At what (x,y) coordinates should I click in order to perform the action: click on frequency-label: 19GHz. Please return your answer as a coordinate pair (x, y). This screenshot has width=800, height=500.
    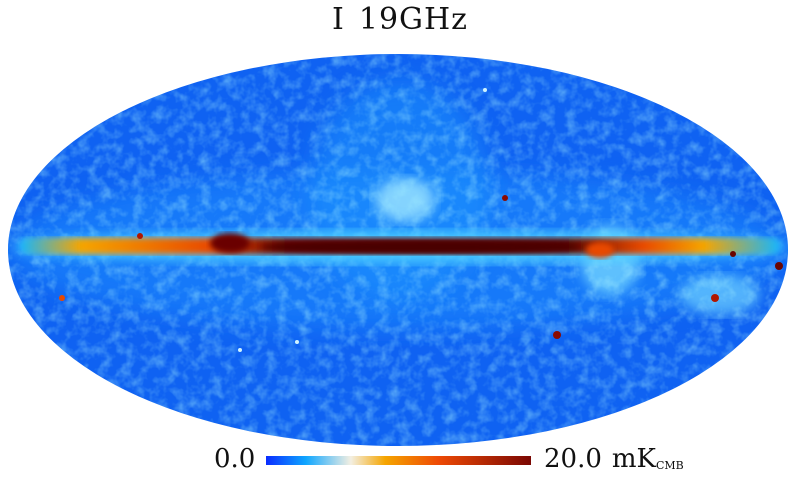
    Looking at the image, I should click on (413, 19).